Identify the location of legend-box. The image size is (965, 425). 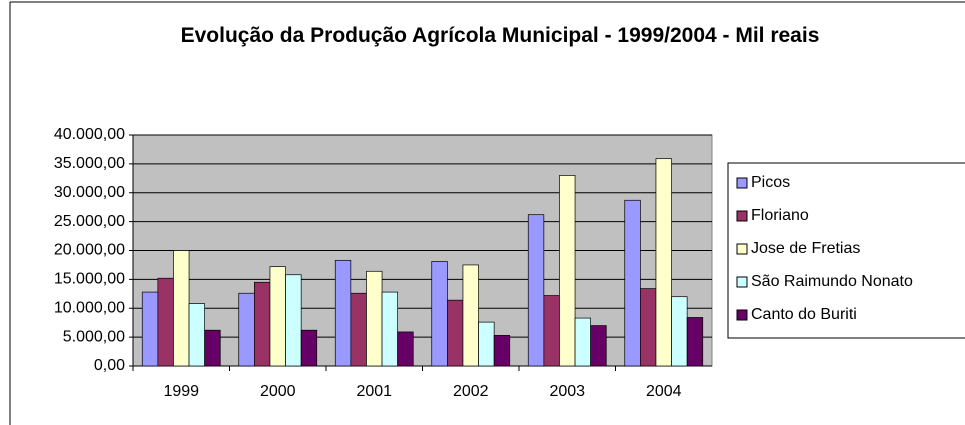
(846, 250).